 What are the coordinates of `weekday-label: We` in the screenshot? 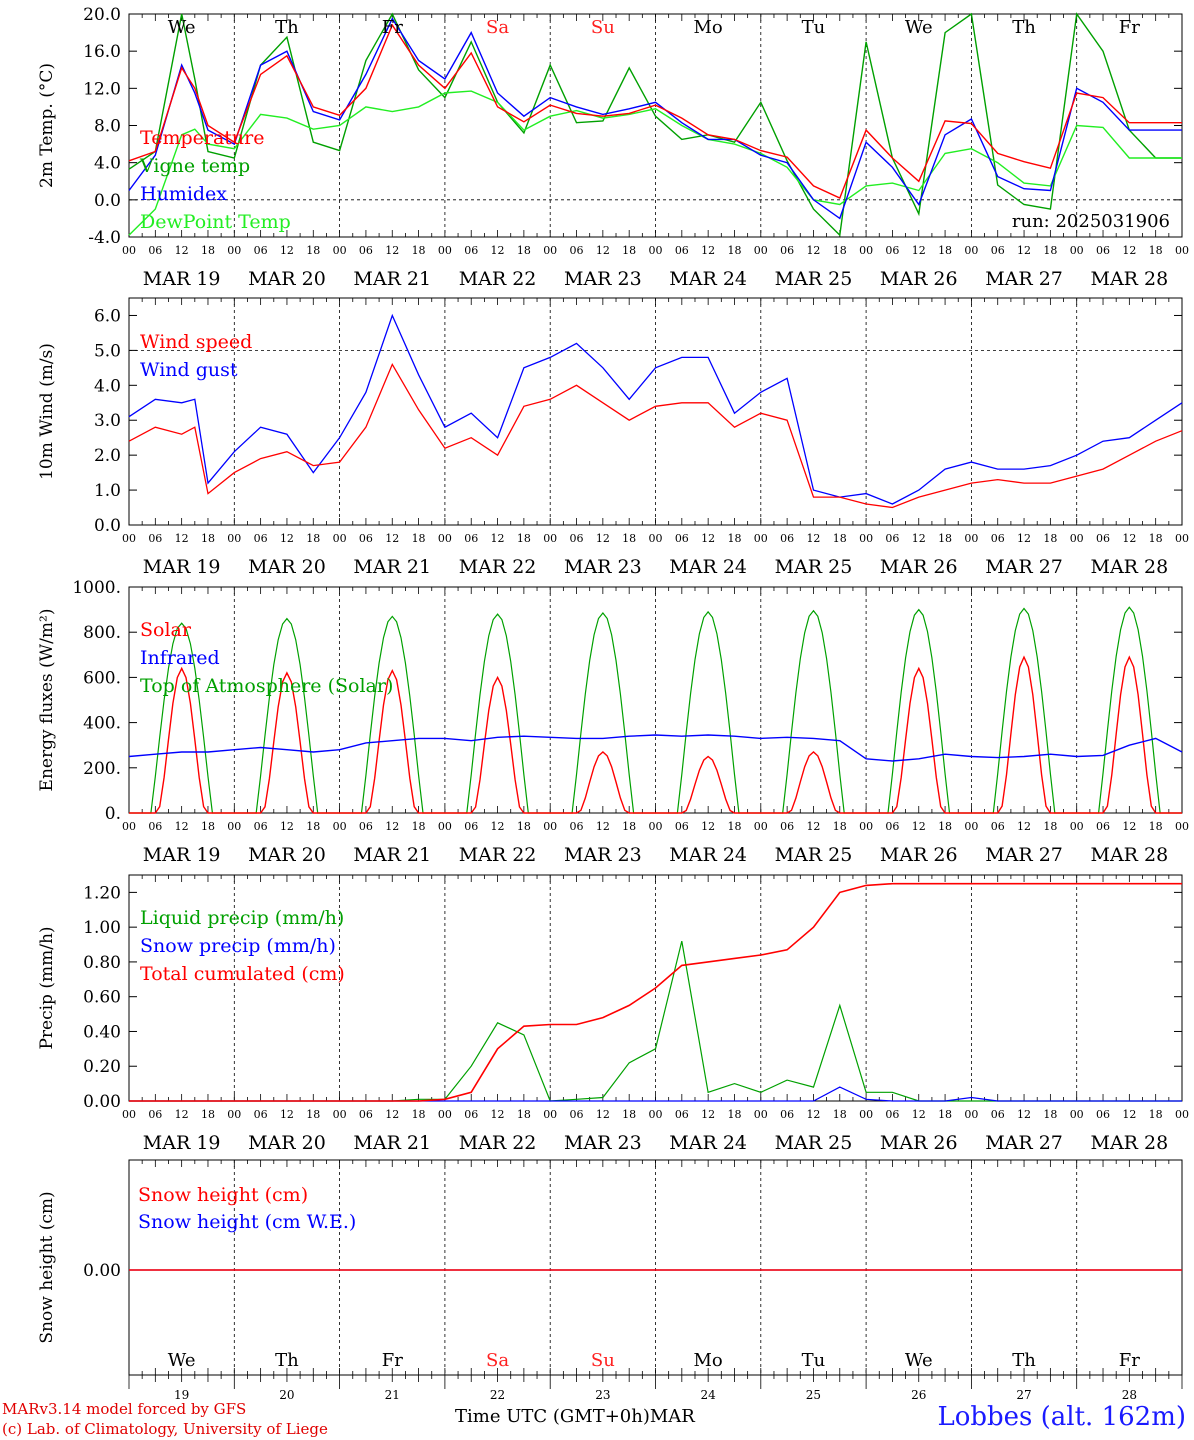 It's located at (182, 27).